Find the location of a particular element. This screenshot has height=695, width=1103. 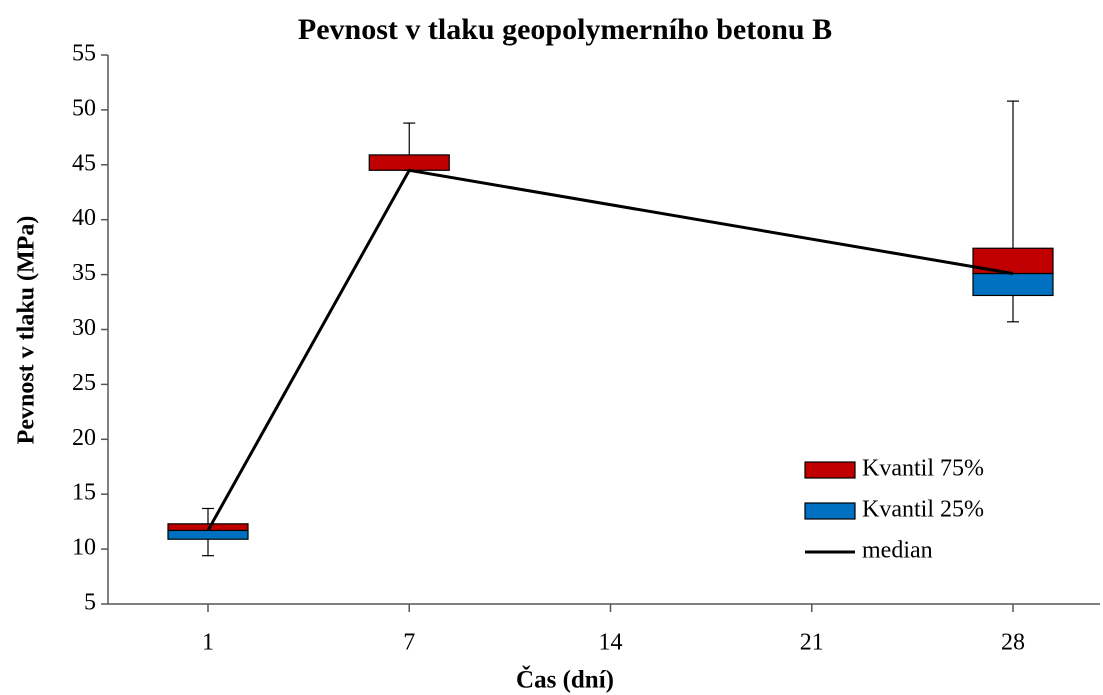

y-tick-label: 35 is located at coordinates (84, 273).